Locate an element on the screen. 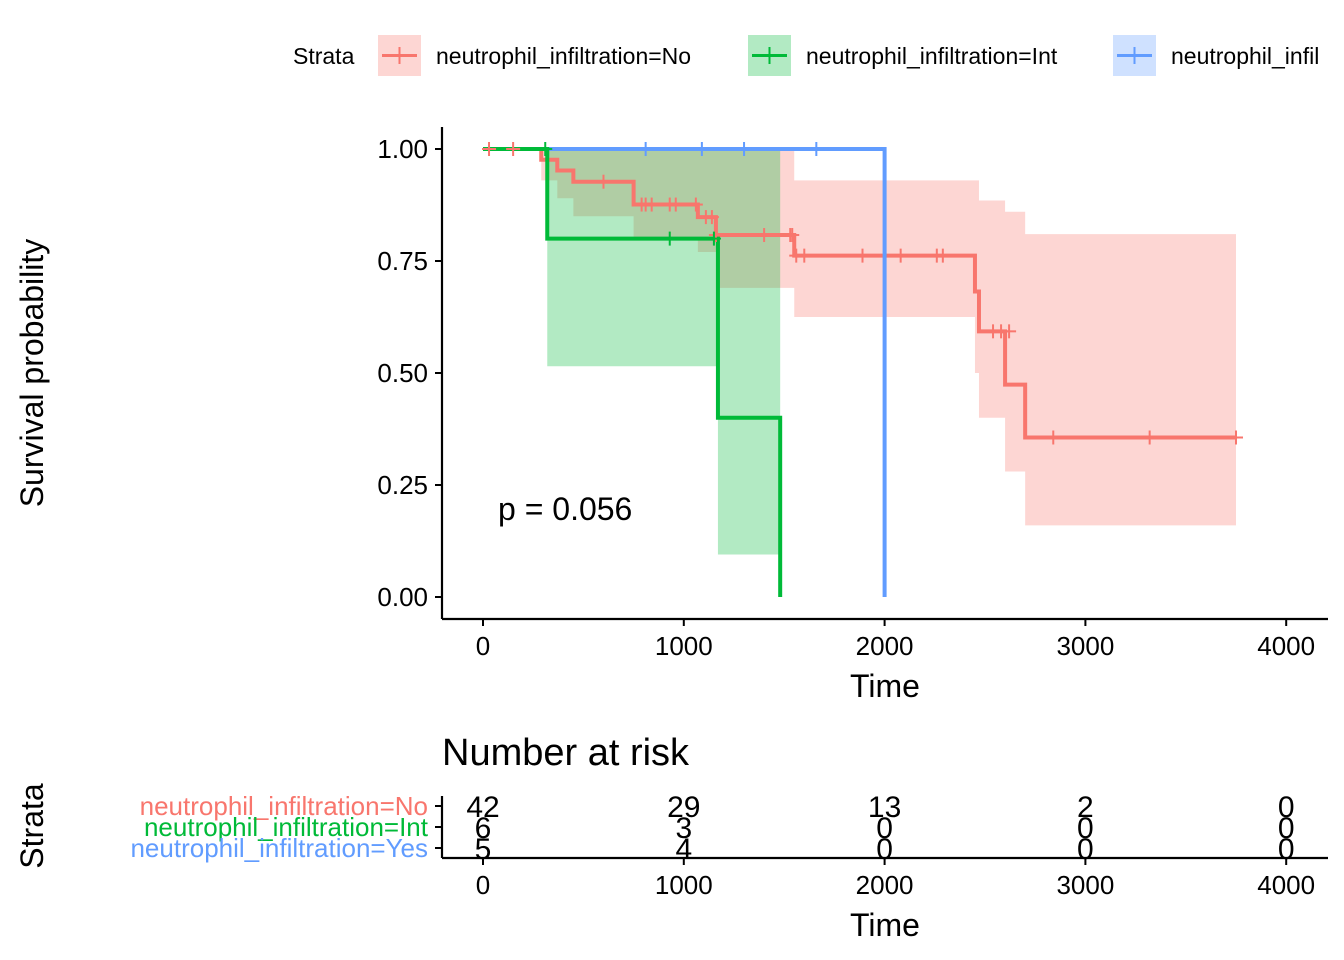  legend-entry: neutrophil_infiltration=Int is located at coordinates (903, 55).